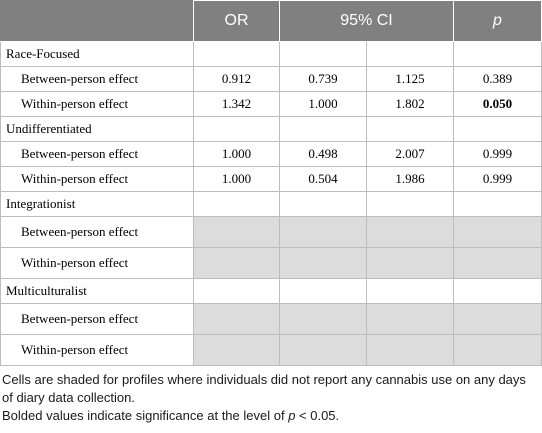  Describe the element at coordinates (271, 54) in the screenshot. I see `group-row: Race-Focused` at that location.